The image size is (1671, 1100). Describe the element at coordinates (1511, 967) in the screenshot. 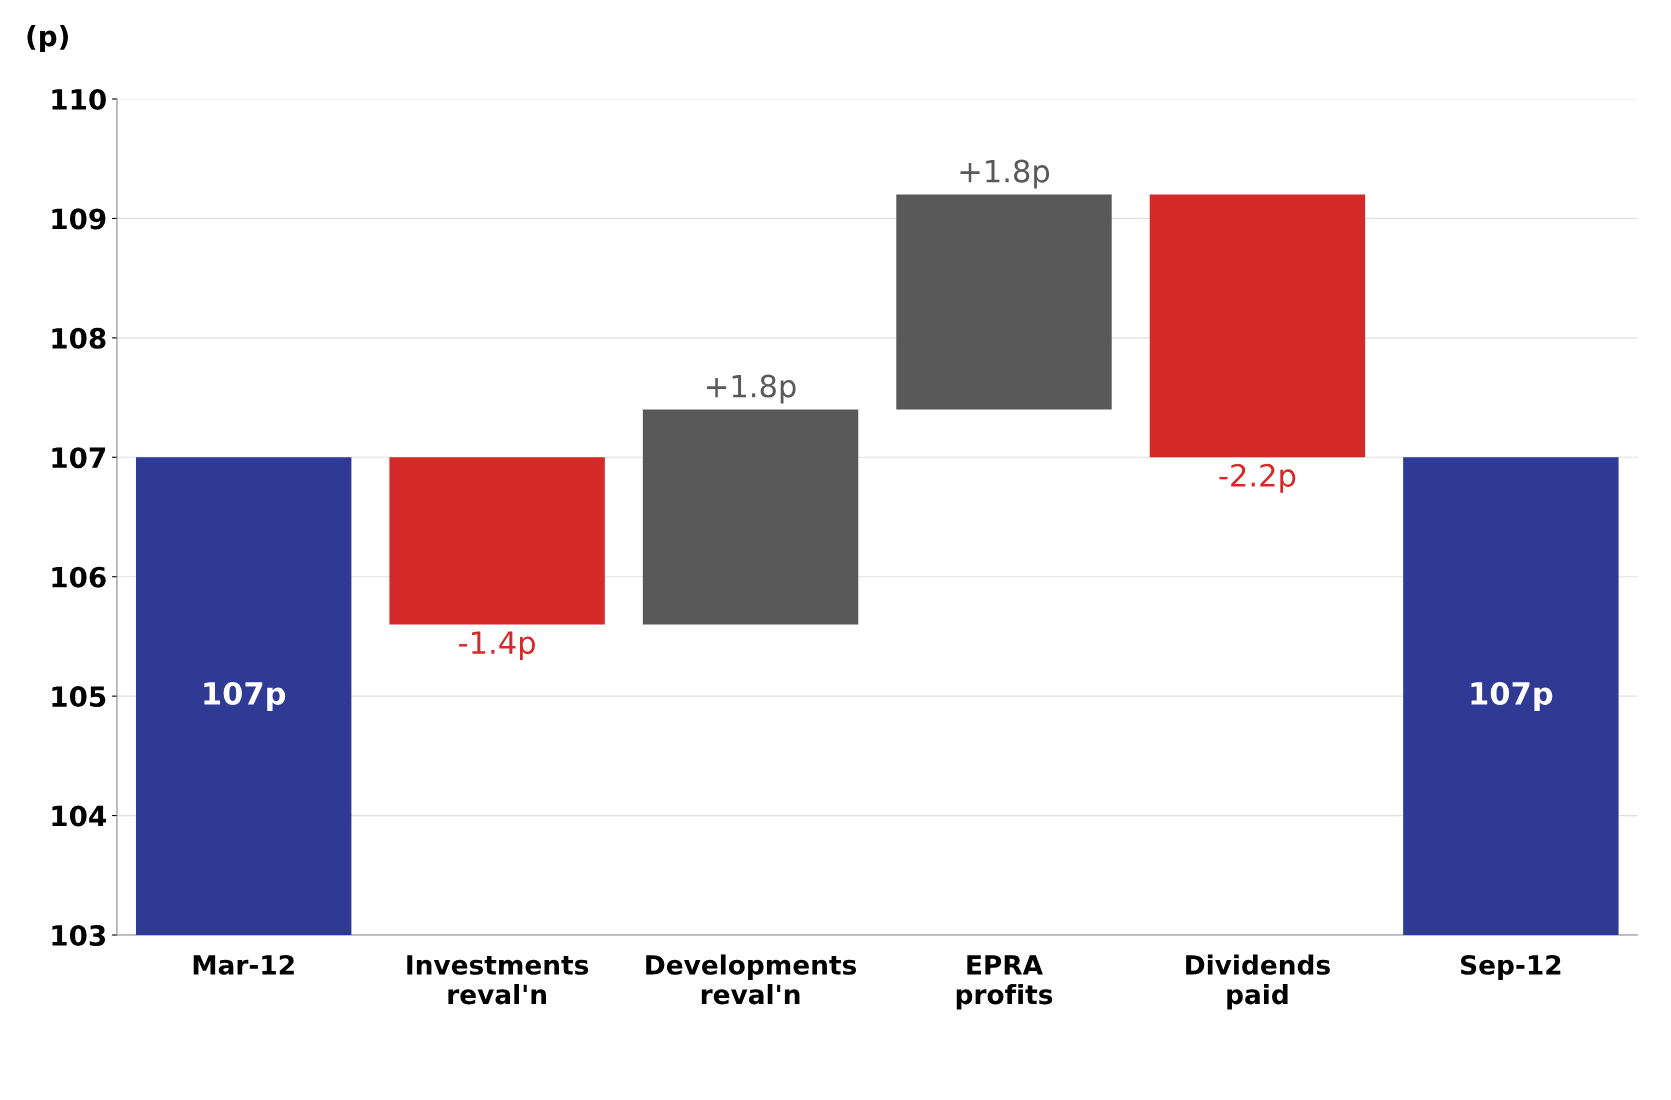

I see `x-tick-label: Sep-12` at that location.